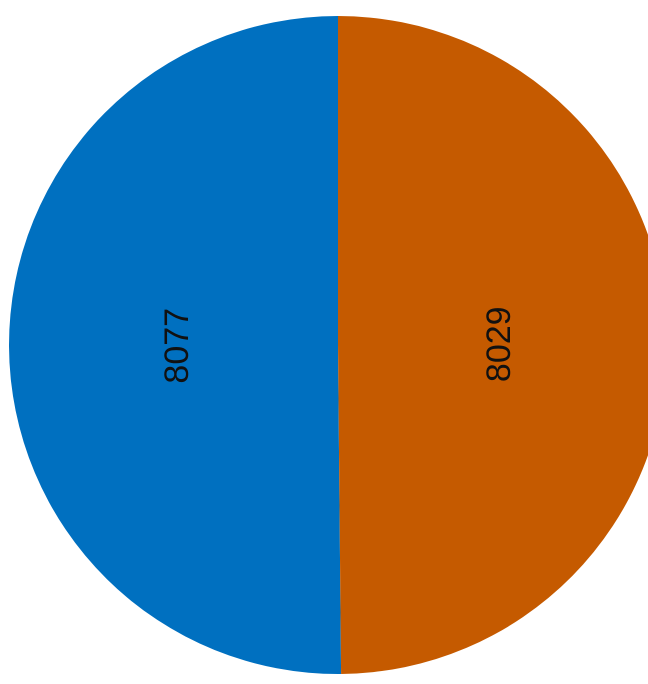 This screenshot has width=648, height=684. What do you see at coordinates (499, 344) in the screenshot?
I see `pie-label-8029: 8029` at bounding box center [499, 344].